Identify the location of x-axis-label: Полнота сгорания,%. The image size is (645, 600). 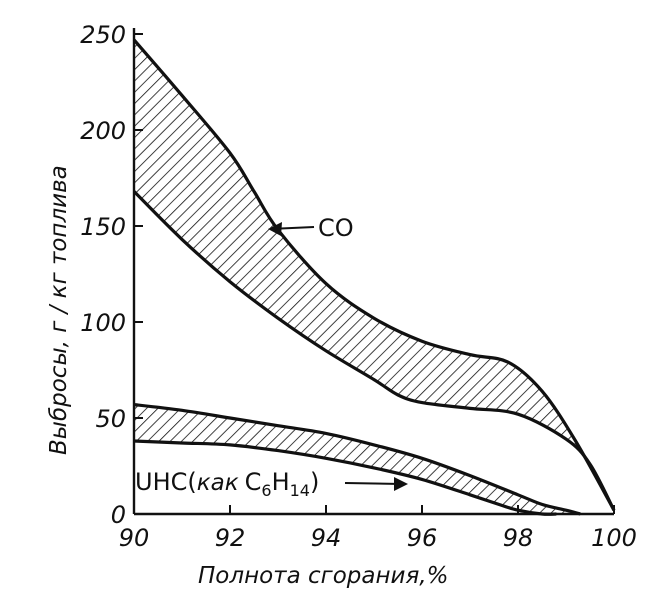
(323, 576).